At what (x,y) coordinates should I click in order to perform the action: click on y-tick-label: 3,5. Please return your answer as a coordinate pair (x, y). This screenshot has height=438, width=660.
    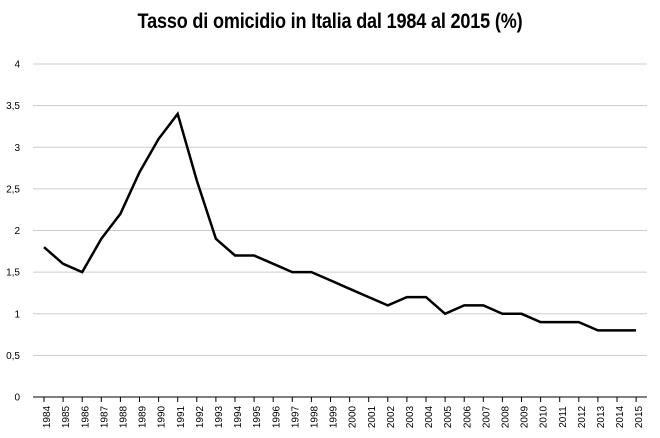
    Looking at the image, I should click on (13, 106).